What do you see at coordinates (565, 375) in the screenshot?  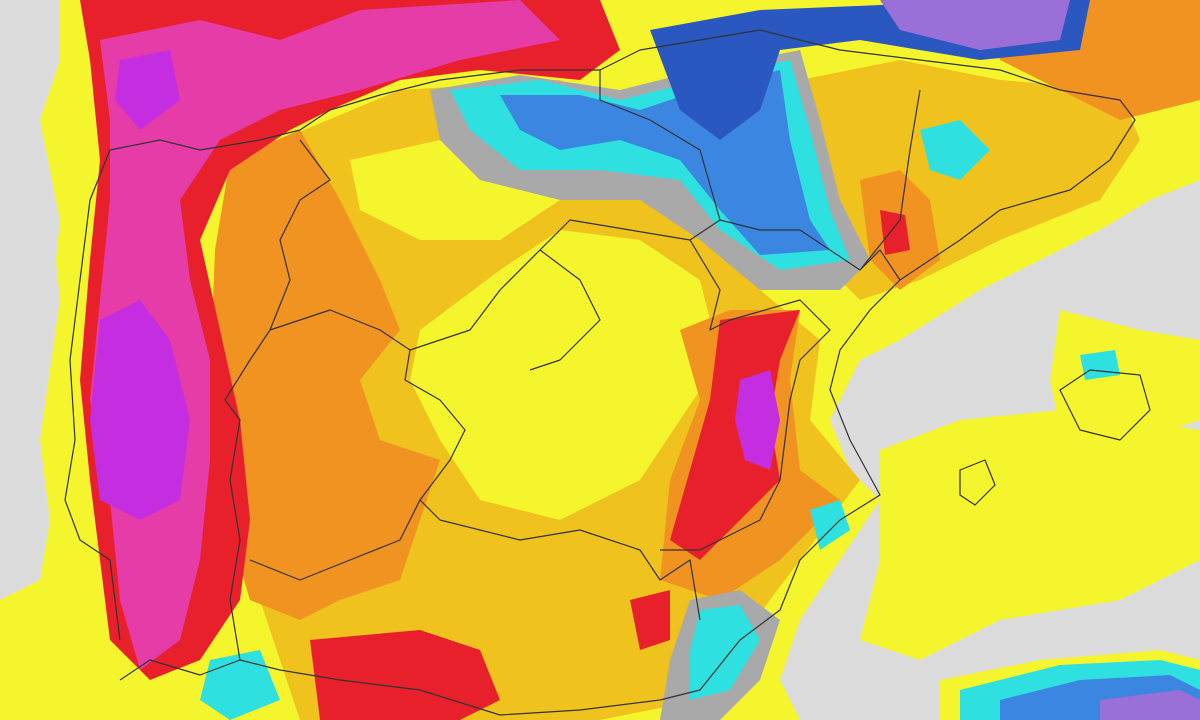 I see `yellow-interior` at bounding box center [565, 375].